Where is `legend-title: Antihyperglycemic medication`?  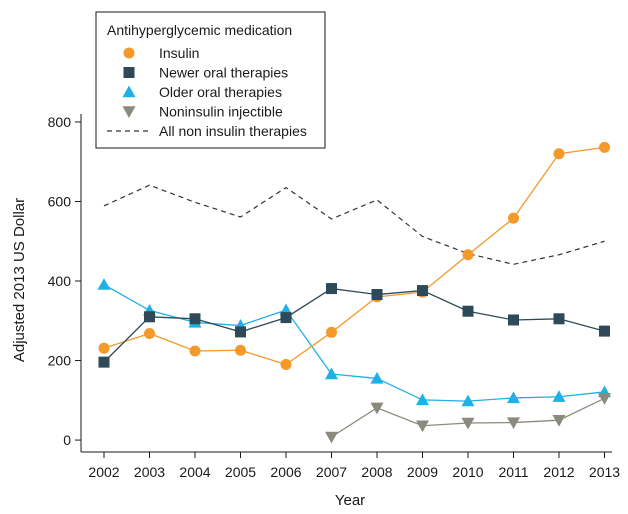
legend-title: Antihyperglycemic medication is located at coordinates (199, 30).